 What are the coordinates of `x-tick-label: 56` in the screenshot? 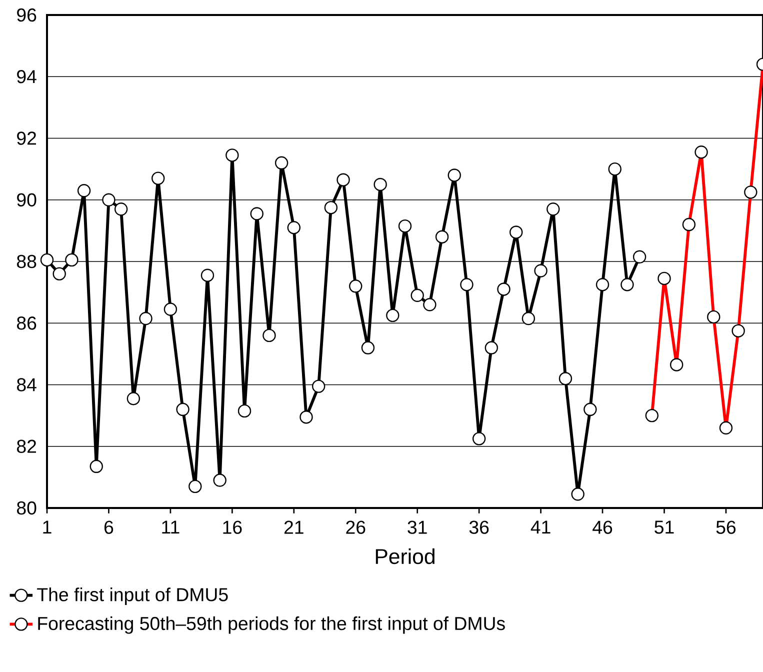 It's located at (726, 527).